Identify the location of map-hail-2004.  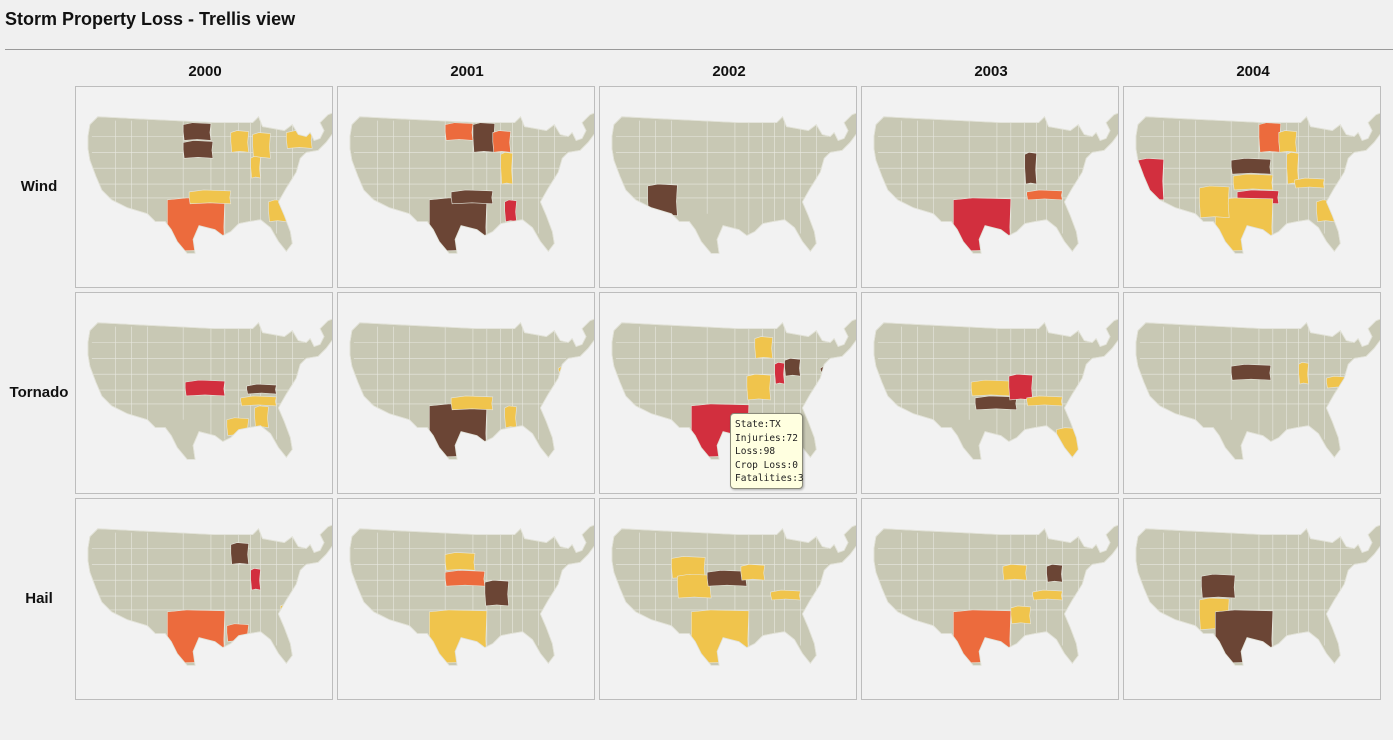
(1252, 599).